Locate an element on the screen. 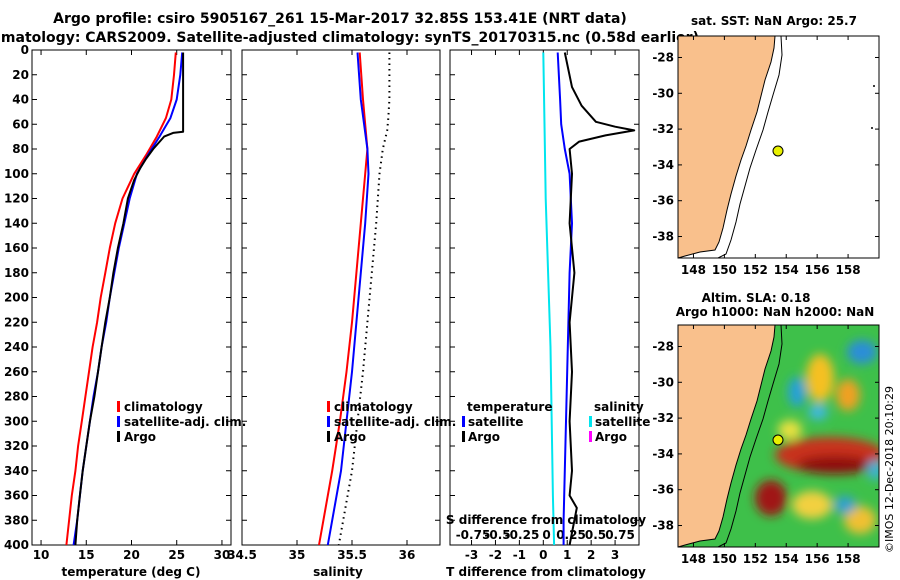 This screenshot has height=580, width=900. legend-temp-satellite-swatch is located at coordinates (463, 421).